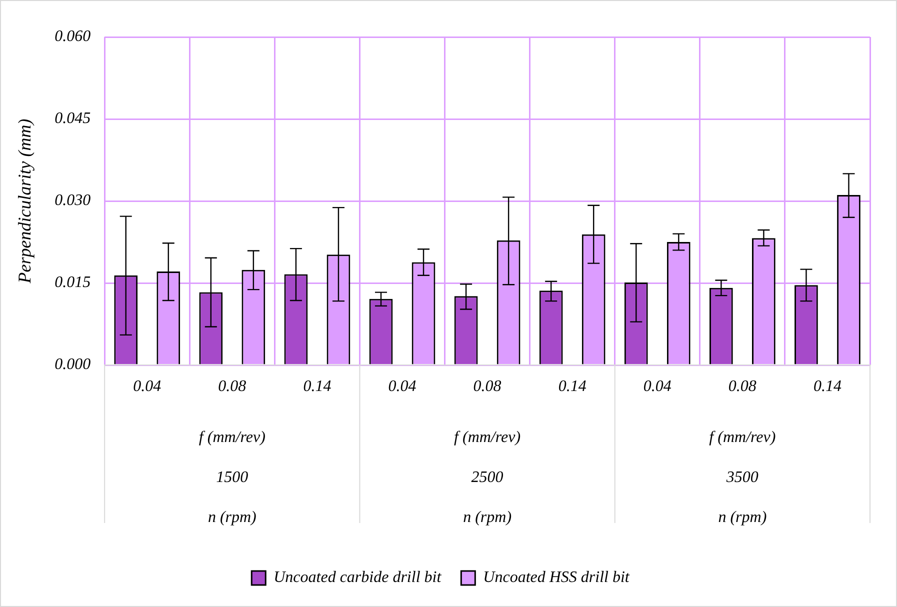 Image resolution: width=897 pixels, height=607 pixels. What do you see at coordinates (741, 477) in the screenshot?
I see `text: 3500` at bounding box center [741, 477].